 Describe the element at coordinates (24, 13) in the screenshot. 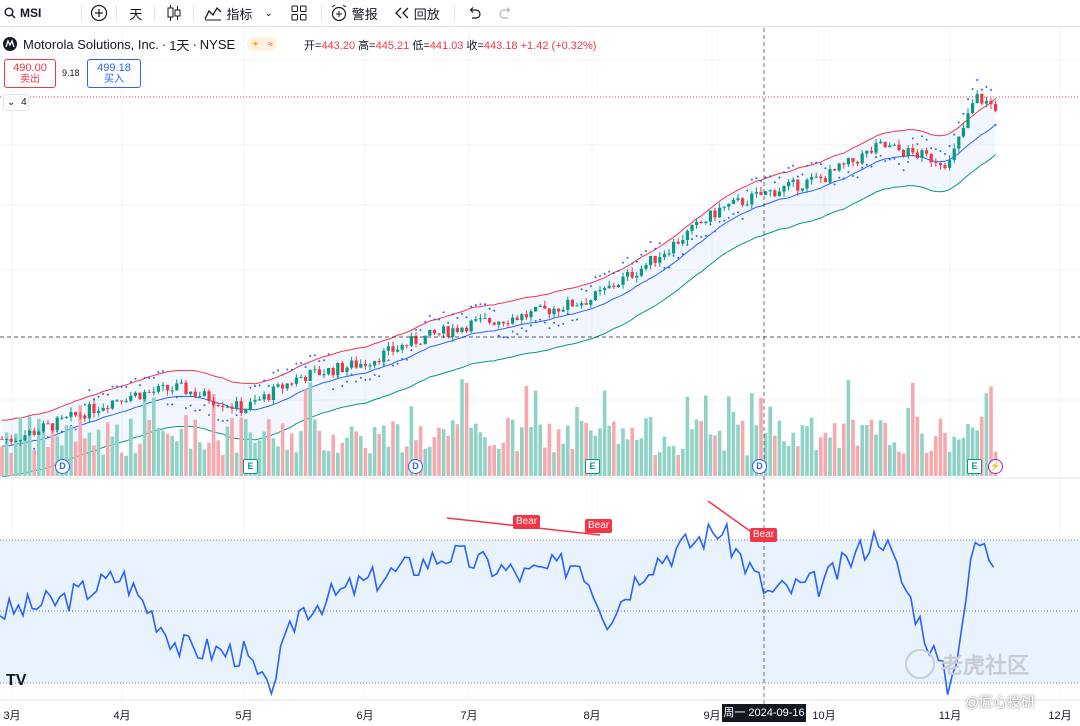

I see `symbol-search: MSI` at that location.